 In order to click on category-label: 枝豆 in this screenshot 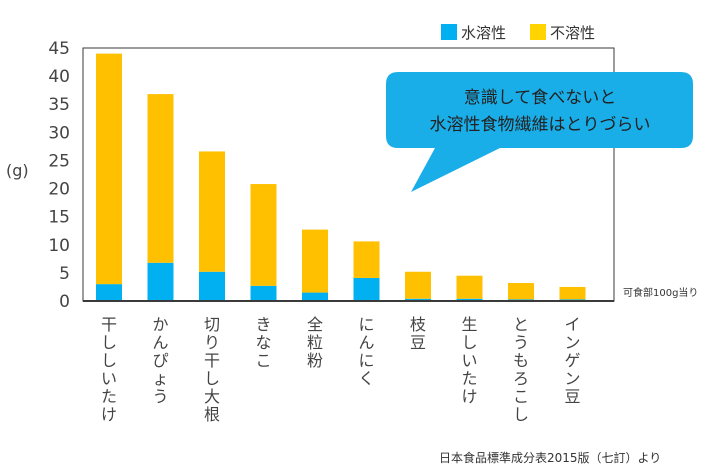, I will do `click(418, 333)`.